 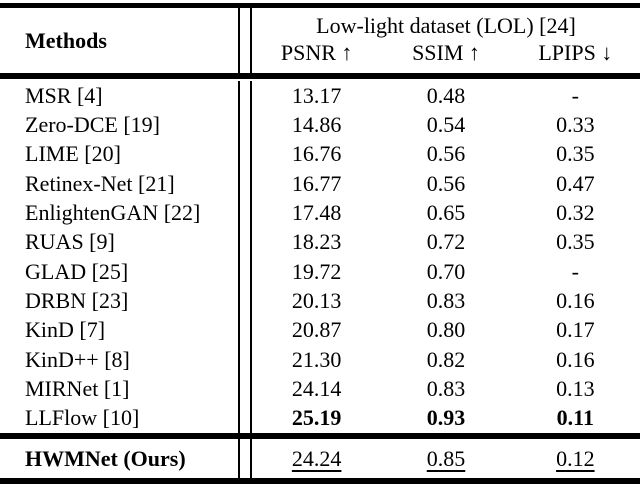 What do you see at coordinates (320, 5) in the screenshot?
I see `top-rule` at bounding box center [320, 5].